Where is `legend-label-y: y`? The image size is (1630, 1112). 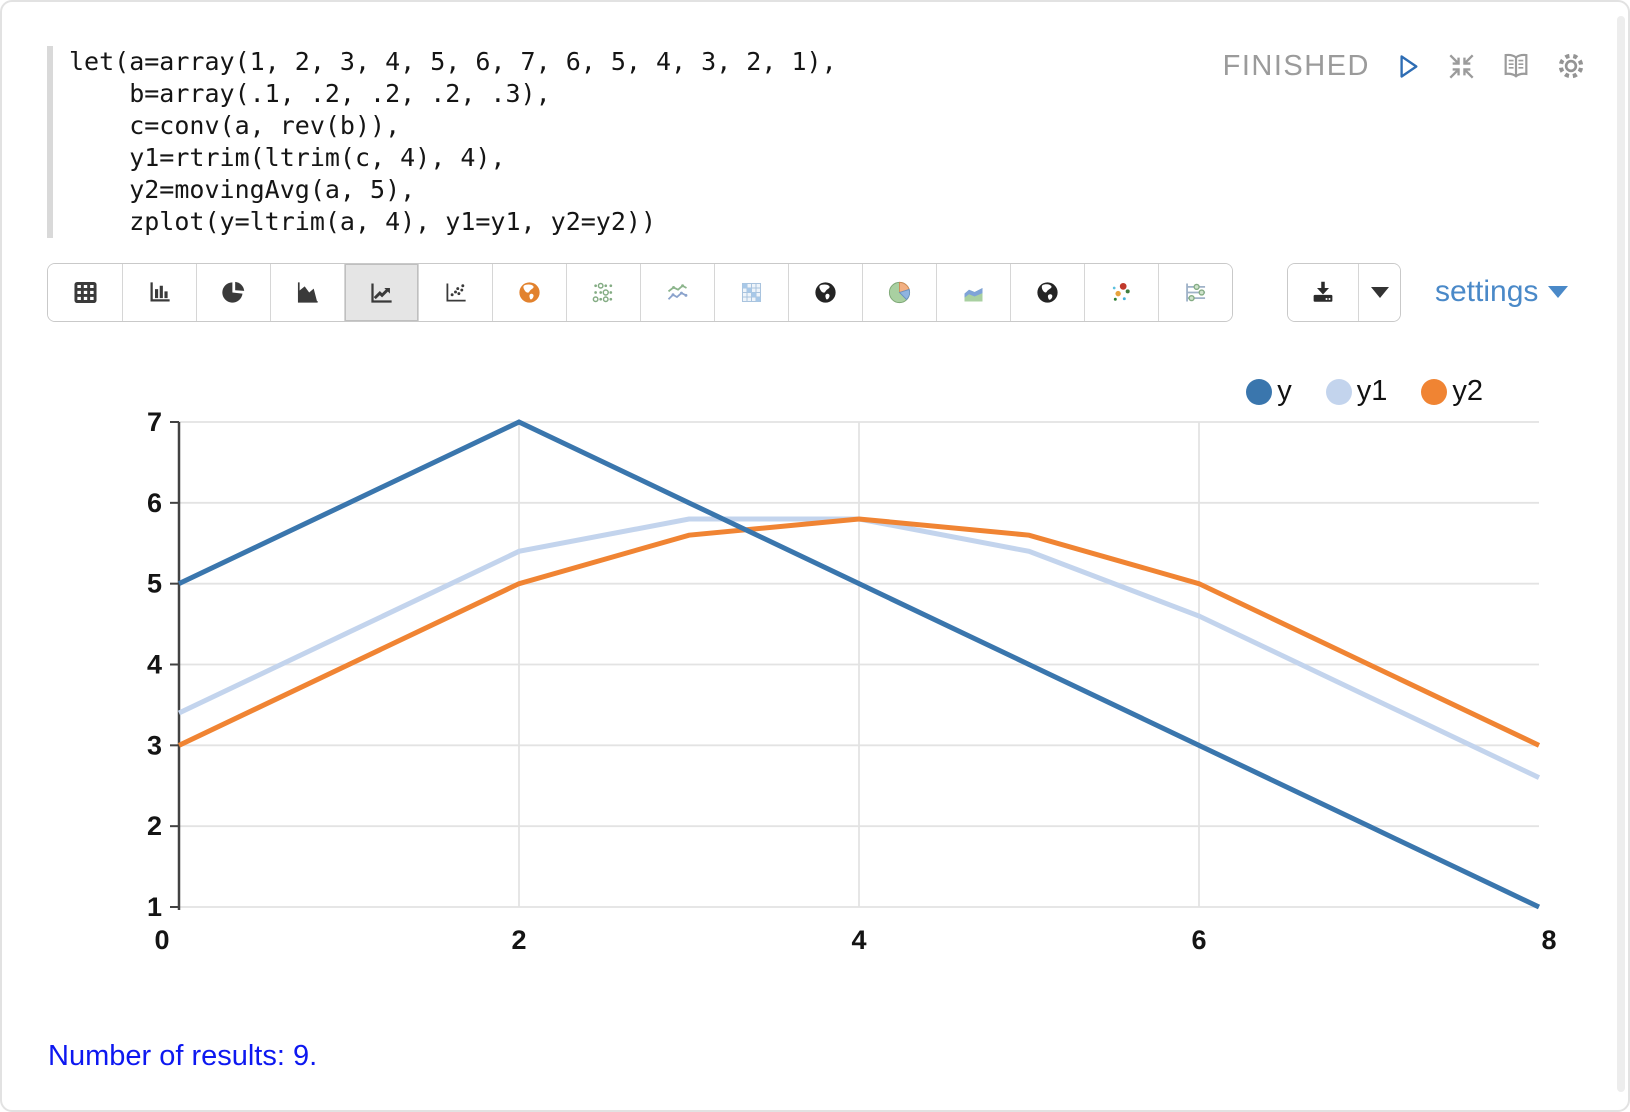
legend-label-y: y is located at coordinates (1284, 391).